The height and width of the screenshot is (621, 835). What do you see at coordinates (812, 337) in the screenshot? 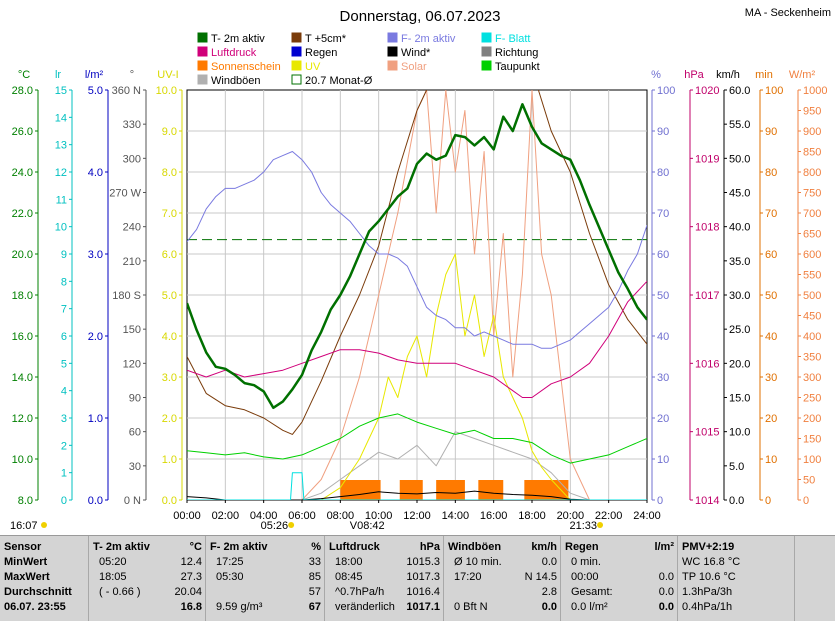
I see `axis-ticklabel-right: 400` at bounding box center [812, 337].